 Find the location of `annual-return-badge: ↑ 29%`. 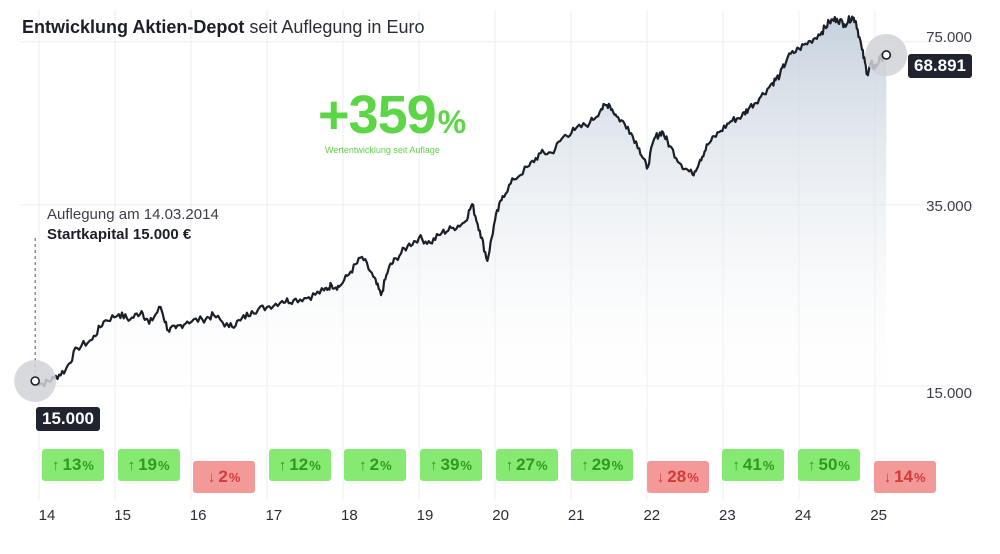

annual-return-badge: ↑ 29% is located at coordinates (602, 465).